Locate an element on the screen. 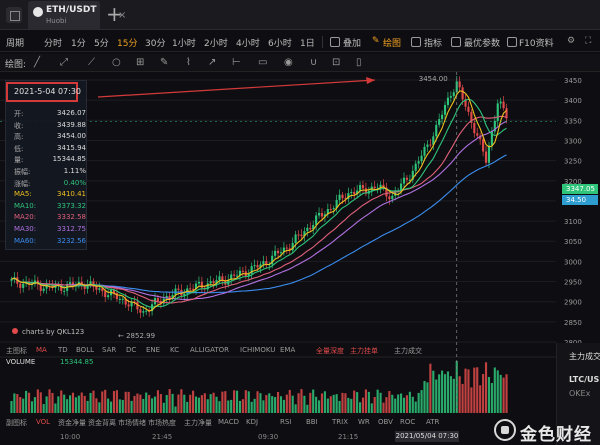 This screenshot has width=600, height=445. tab-close-icon: × is located at coordinates (122, 15).